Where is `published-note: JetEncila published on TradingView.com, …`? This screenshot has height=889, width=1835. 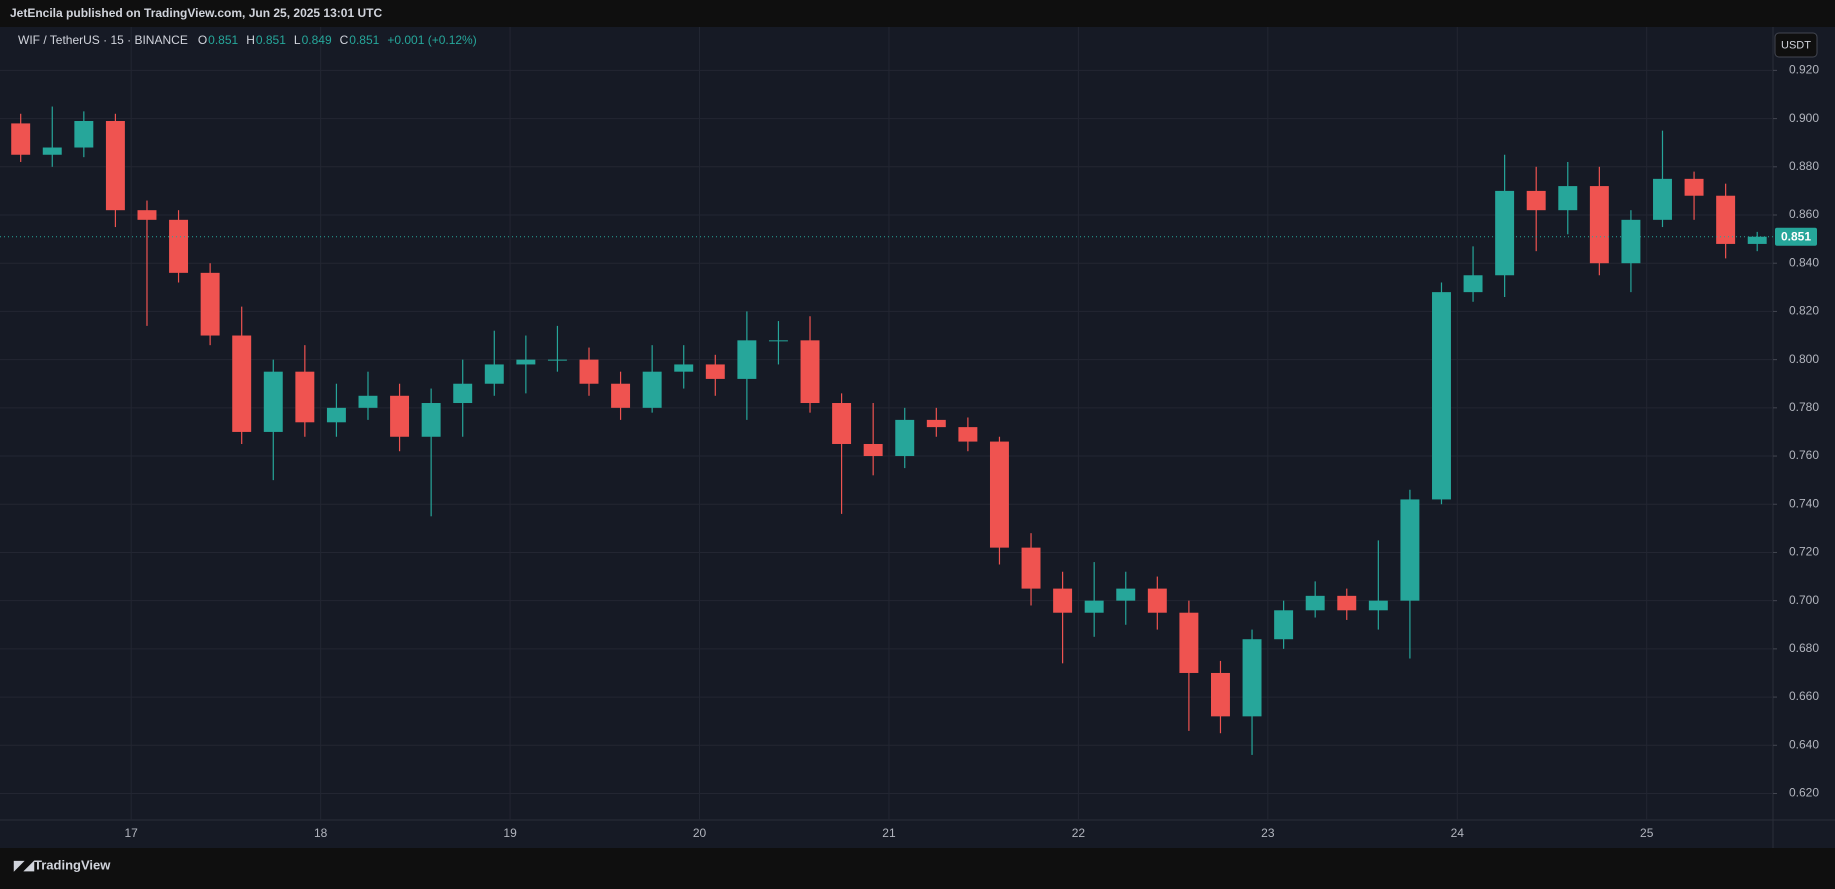
published-note: JetEncila published on TradingView.com, … is located at coordinates (196, 13).